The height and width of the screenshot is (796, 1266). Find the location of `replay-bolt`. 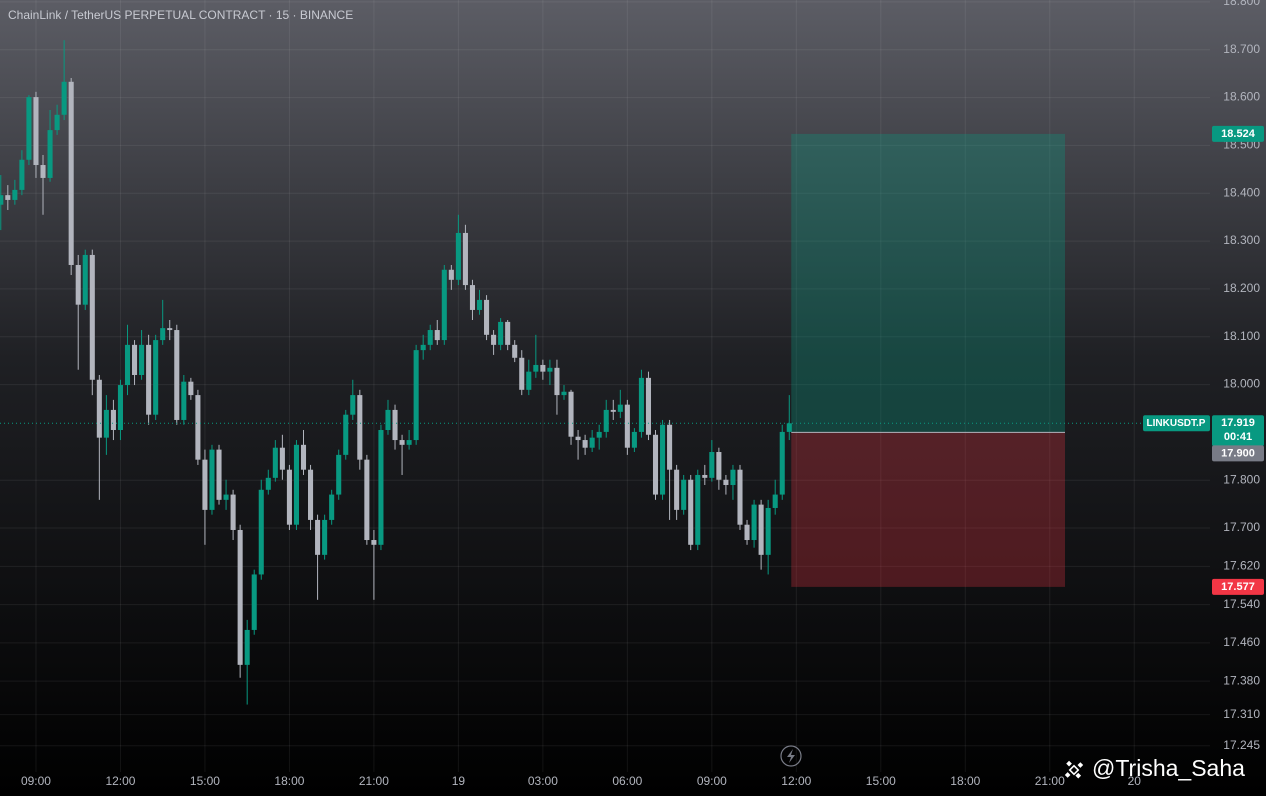

replay-bolt is located at coordinates (791, 756).